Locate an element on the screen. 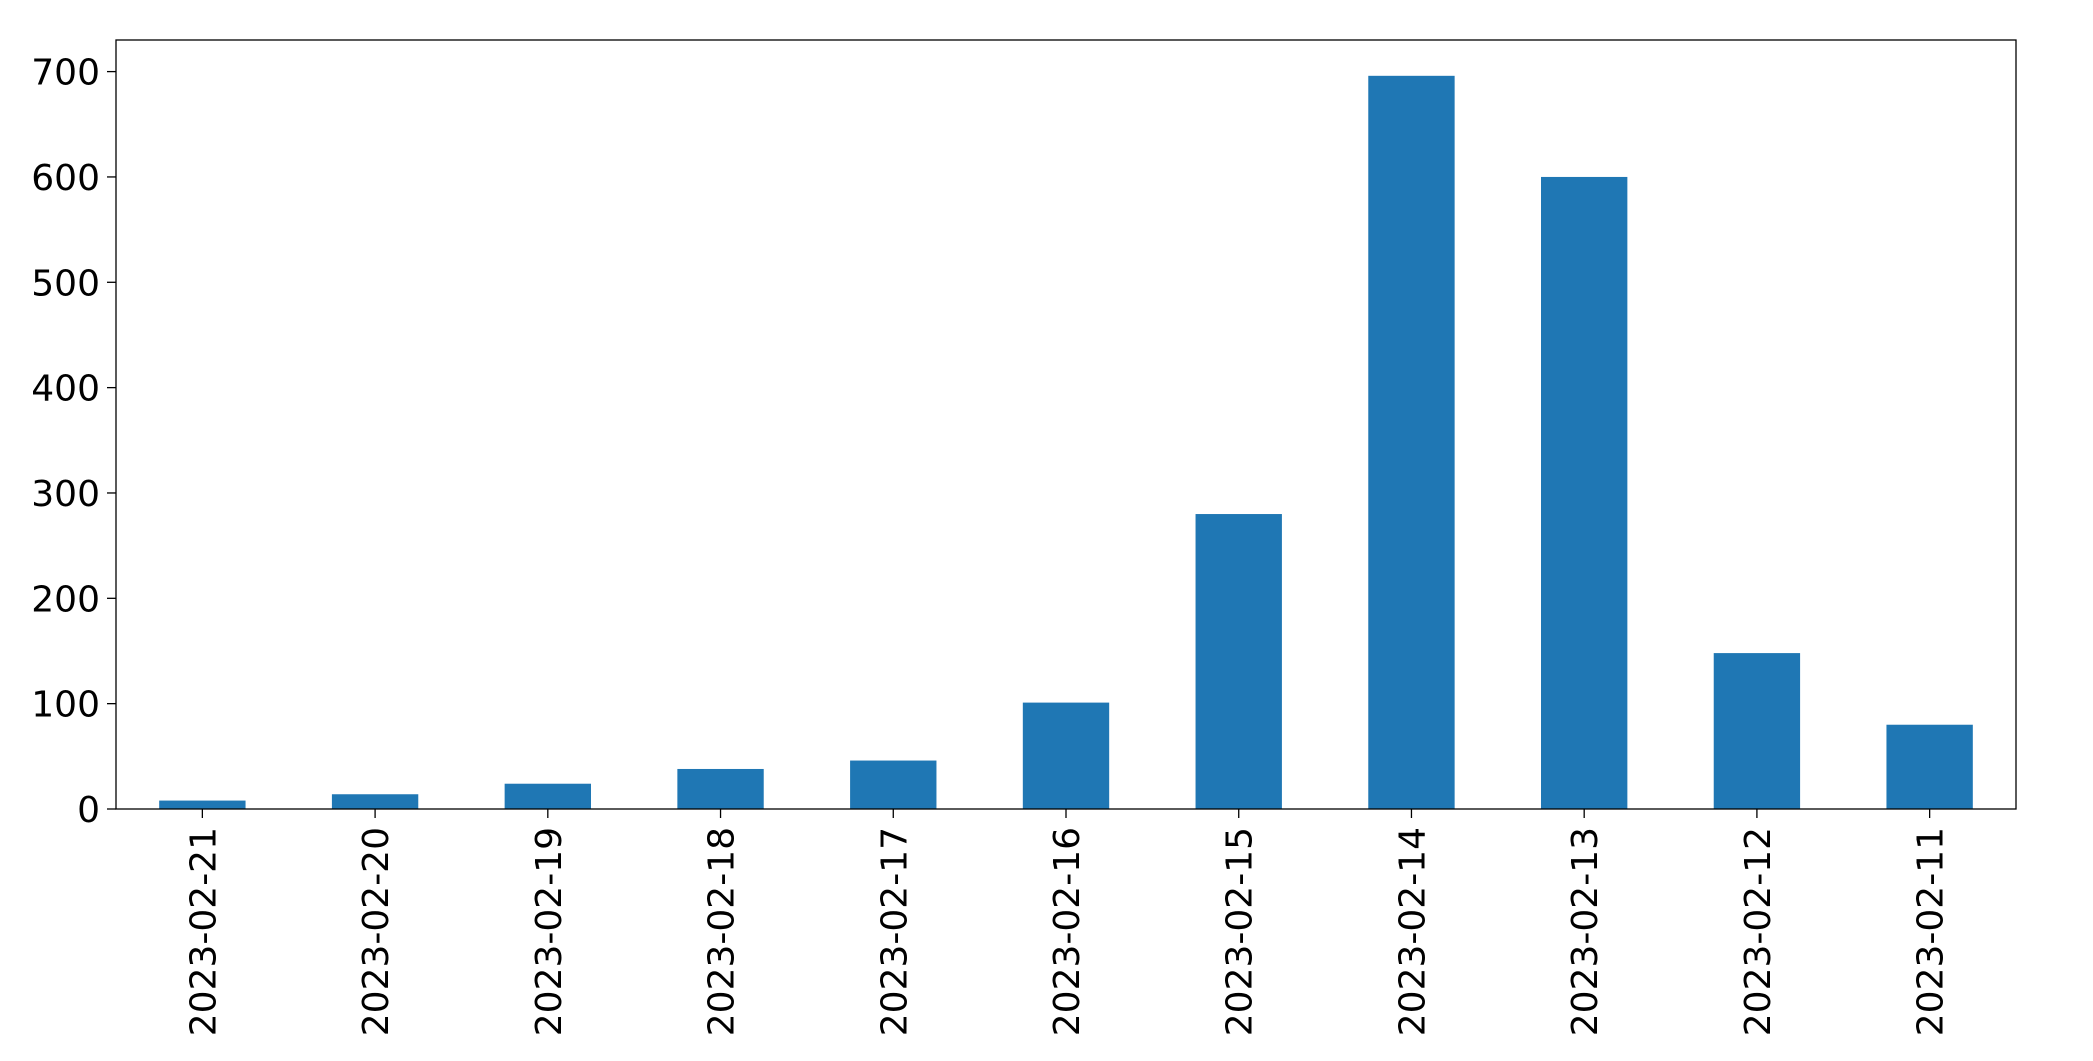  x-tick-label: 2023-02-21 is located at coordinates (203, 931).